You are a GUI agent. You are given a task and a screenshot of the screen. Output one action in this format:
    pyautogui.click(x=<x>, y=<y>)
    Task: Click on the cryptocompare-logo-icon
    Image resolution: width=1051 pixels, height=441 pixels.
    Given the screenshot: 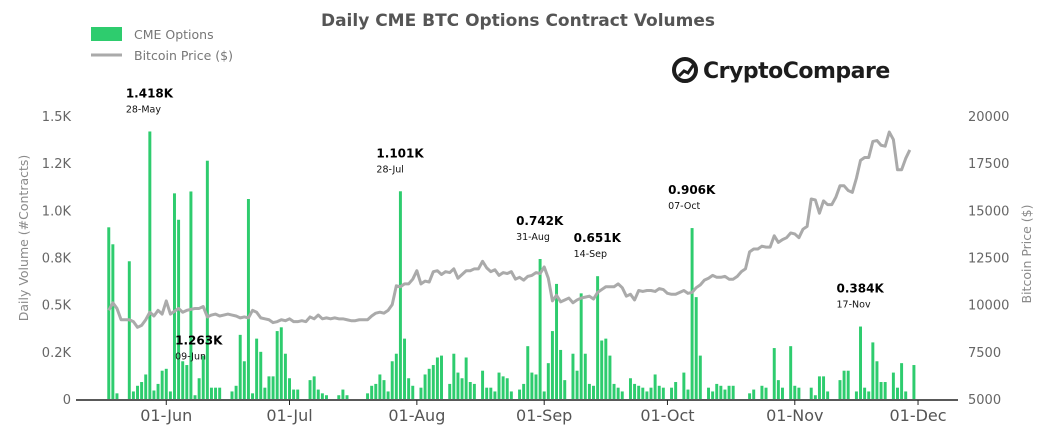 What is the action you would take?
    pyautogui.click(x=685, y=70)
    